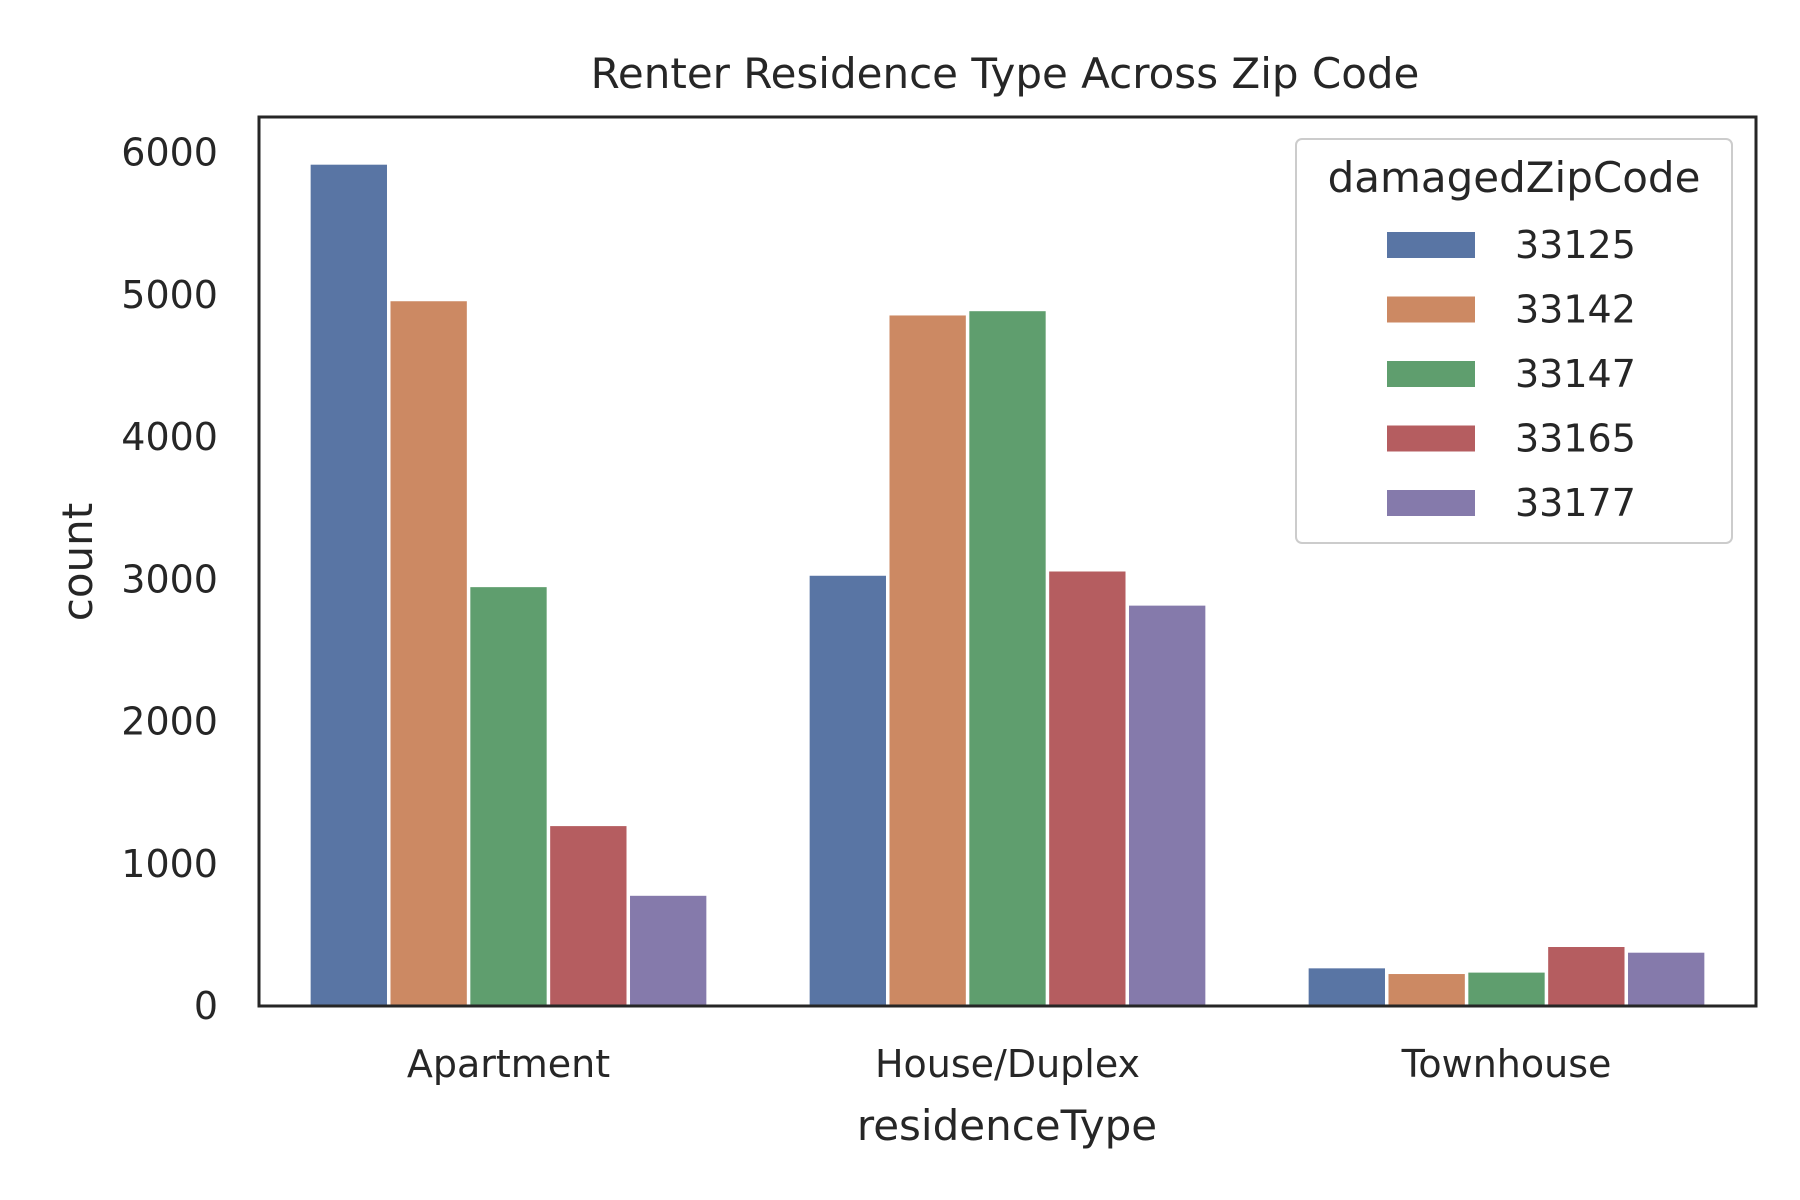 The height and width of the screenshot is (1200, 1800). Describe the element at coordinates (1575, 374) in the screenshot. I see `legend-label-33147: 33147` at that location.